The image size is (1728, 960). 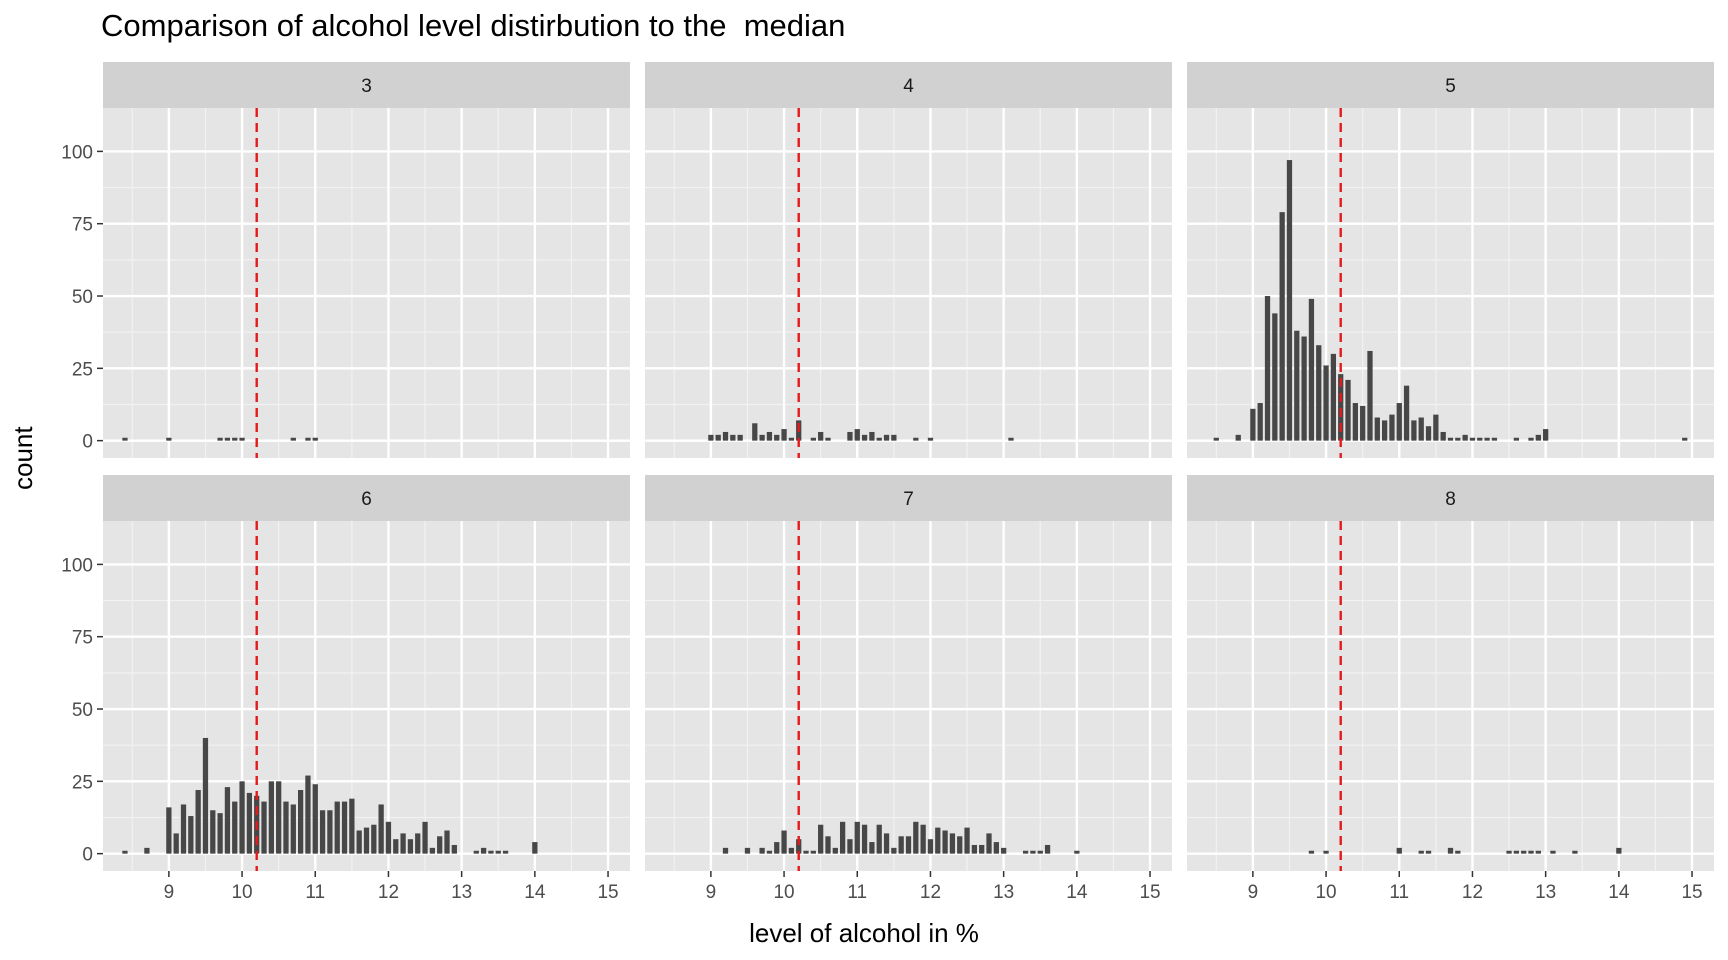 I want to click on y-tick-label: 50, so click(x=82, y=710).